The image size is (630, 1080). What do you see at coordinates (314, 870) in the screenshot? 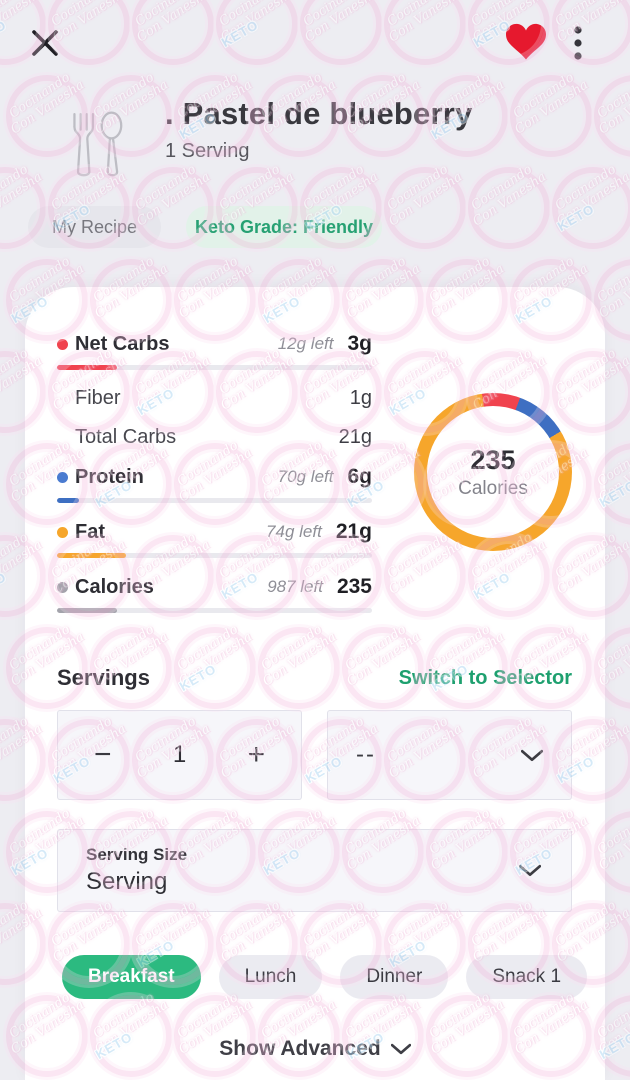
I see `serving-size-dropdown: Serving Size Serving` at bounding box center [314, 870].